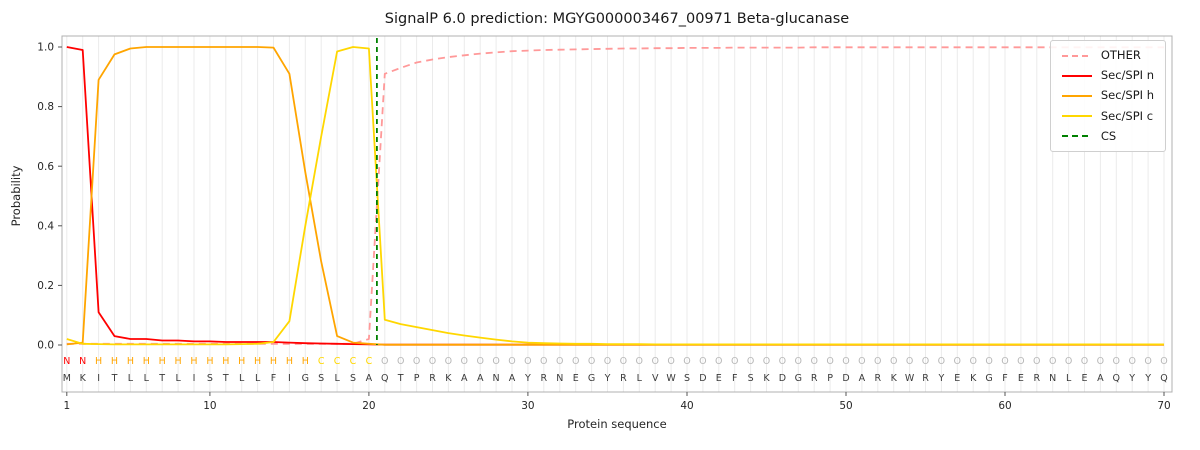  Describe the element at coordinates (289, 378) in the screenshot. I see `svg-text: I` at that location.